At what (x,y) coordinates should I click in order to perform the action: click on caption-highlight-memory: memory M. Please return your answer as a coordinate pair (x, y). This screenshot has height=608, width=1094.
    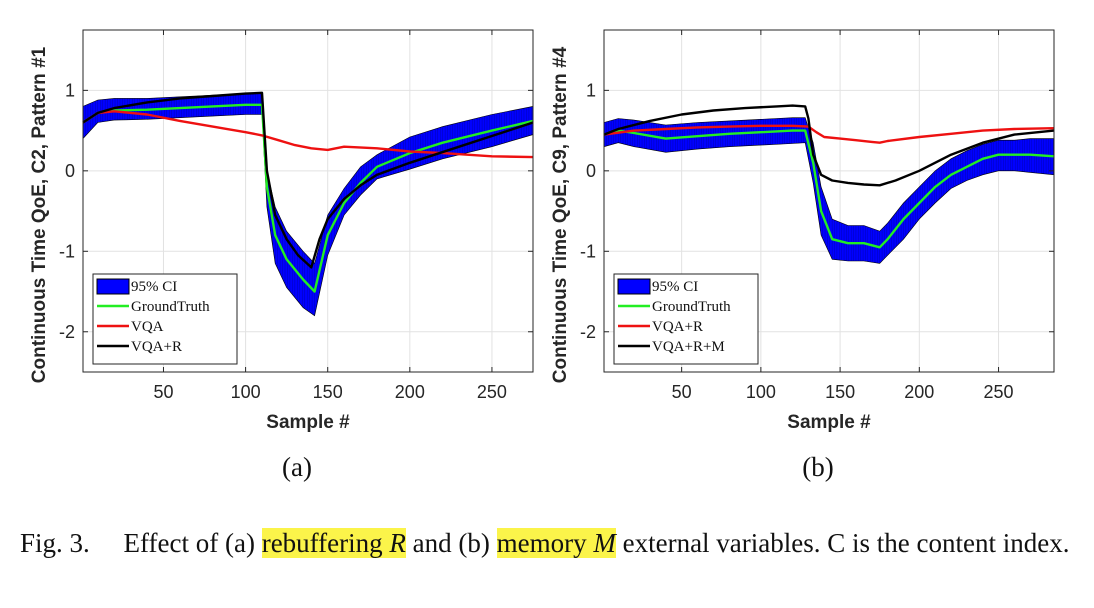
    Looking at the image, I should click on (556, 543).